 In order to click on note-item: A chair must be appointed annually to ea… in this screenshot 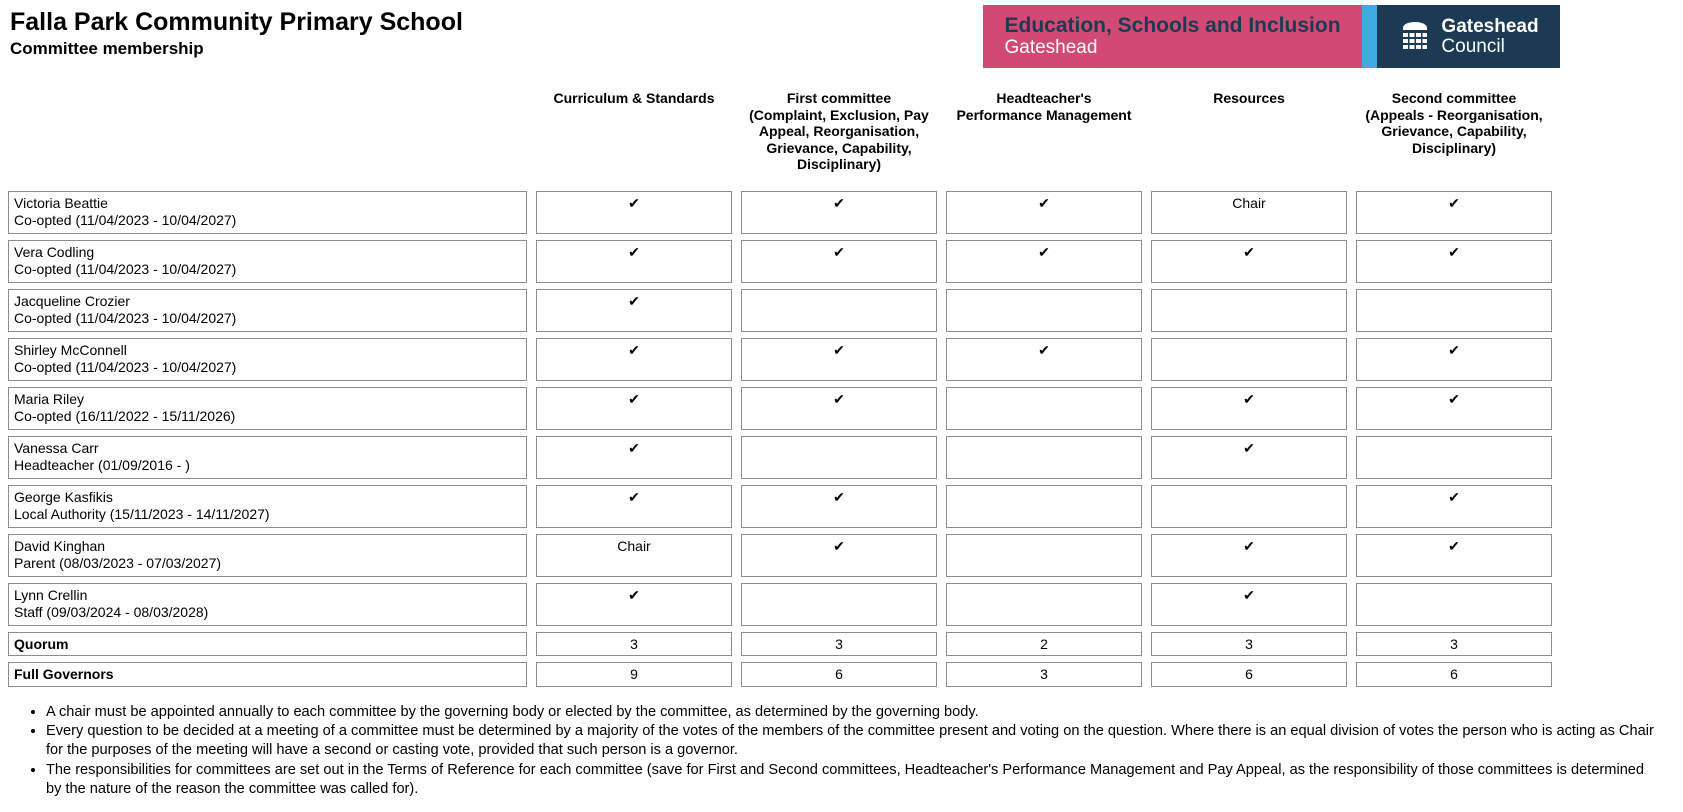, I will do `click(854, 712)`.